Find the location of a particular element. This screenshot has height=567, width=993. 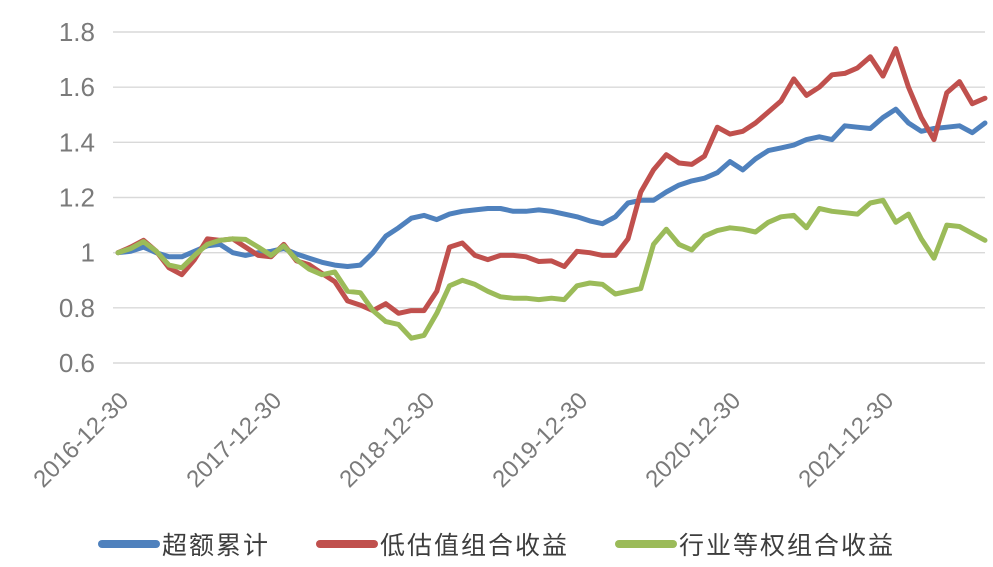

legend-item-excess-cumulative: 超额累计 is located at coordinates (183, 544).